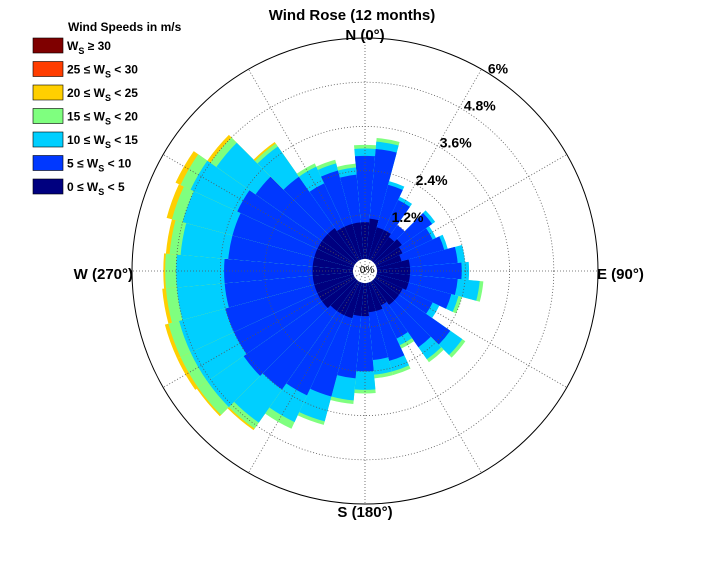 Image resolution: width=706 pixels, height=561 pixels. Describe the element at coordinates (367, 270) in the screenshot. I see `center-label: 0%` at that location.